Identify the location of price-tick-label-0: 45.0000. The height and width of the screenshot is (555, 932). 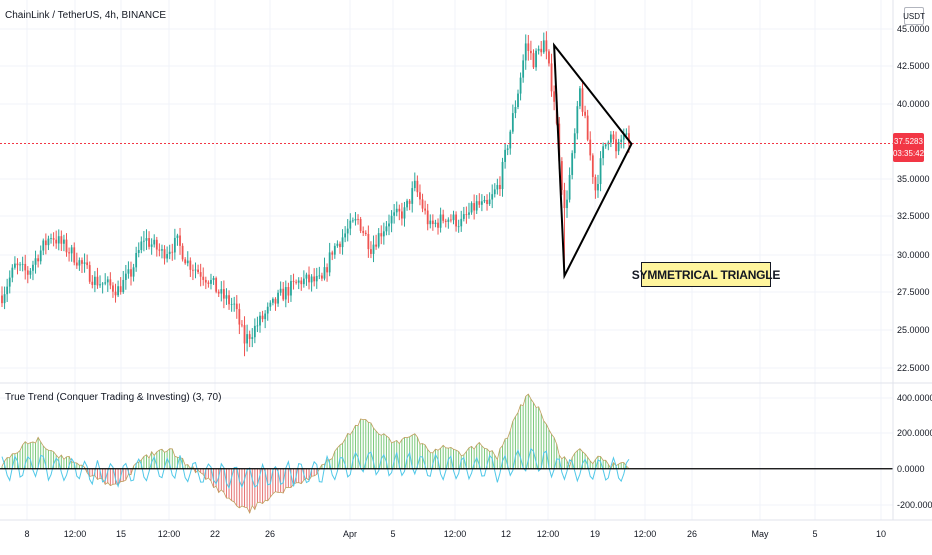
(913, 29).